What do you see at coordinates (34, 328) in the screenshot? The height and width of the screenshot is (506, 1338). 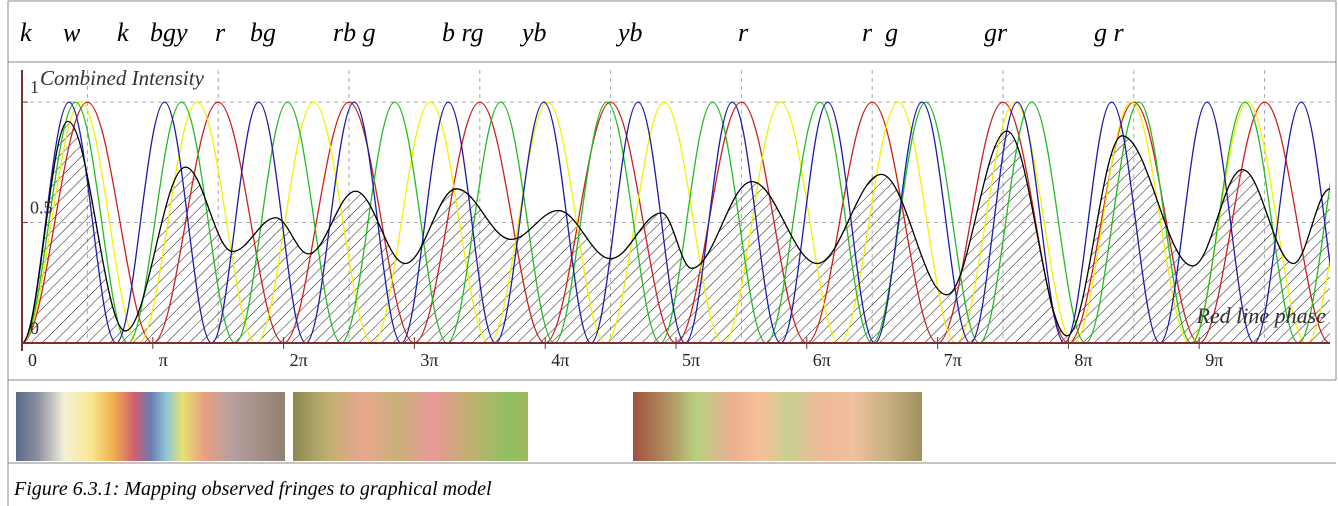 I see `y-tick-label: 0` at bounding box center [34, 328].